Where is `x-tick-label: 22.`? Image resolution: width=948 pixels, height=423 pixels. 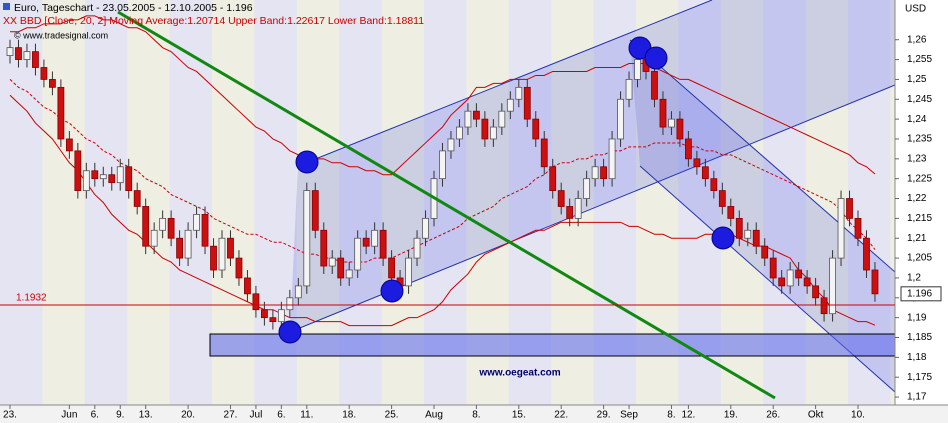 x-tick-label: 22. is located at coordinates (561, 415).